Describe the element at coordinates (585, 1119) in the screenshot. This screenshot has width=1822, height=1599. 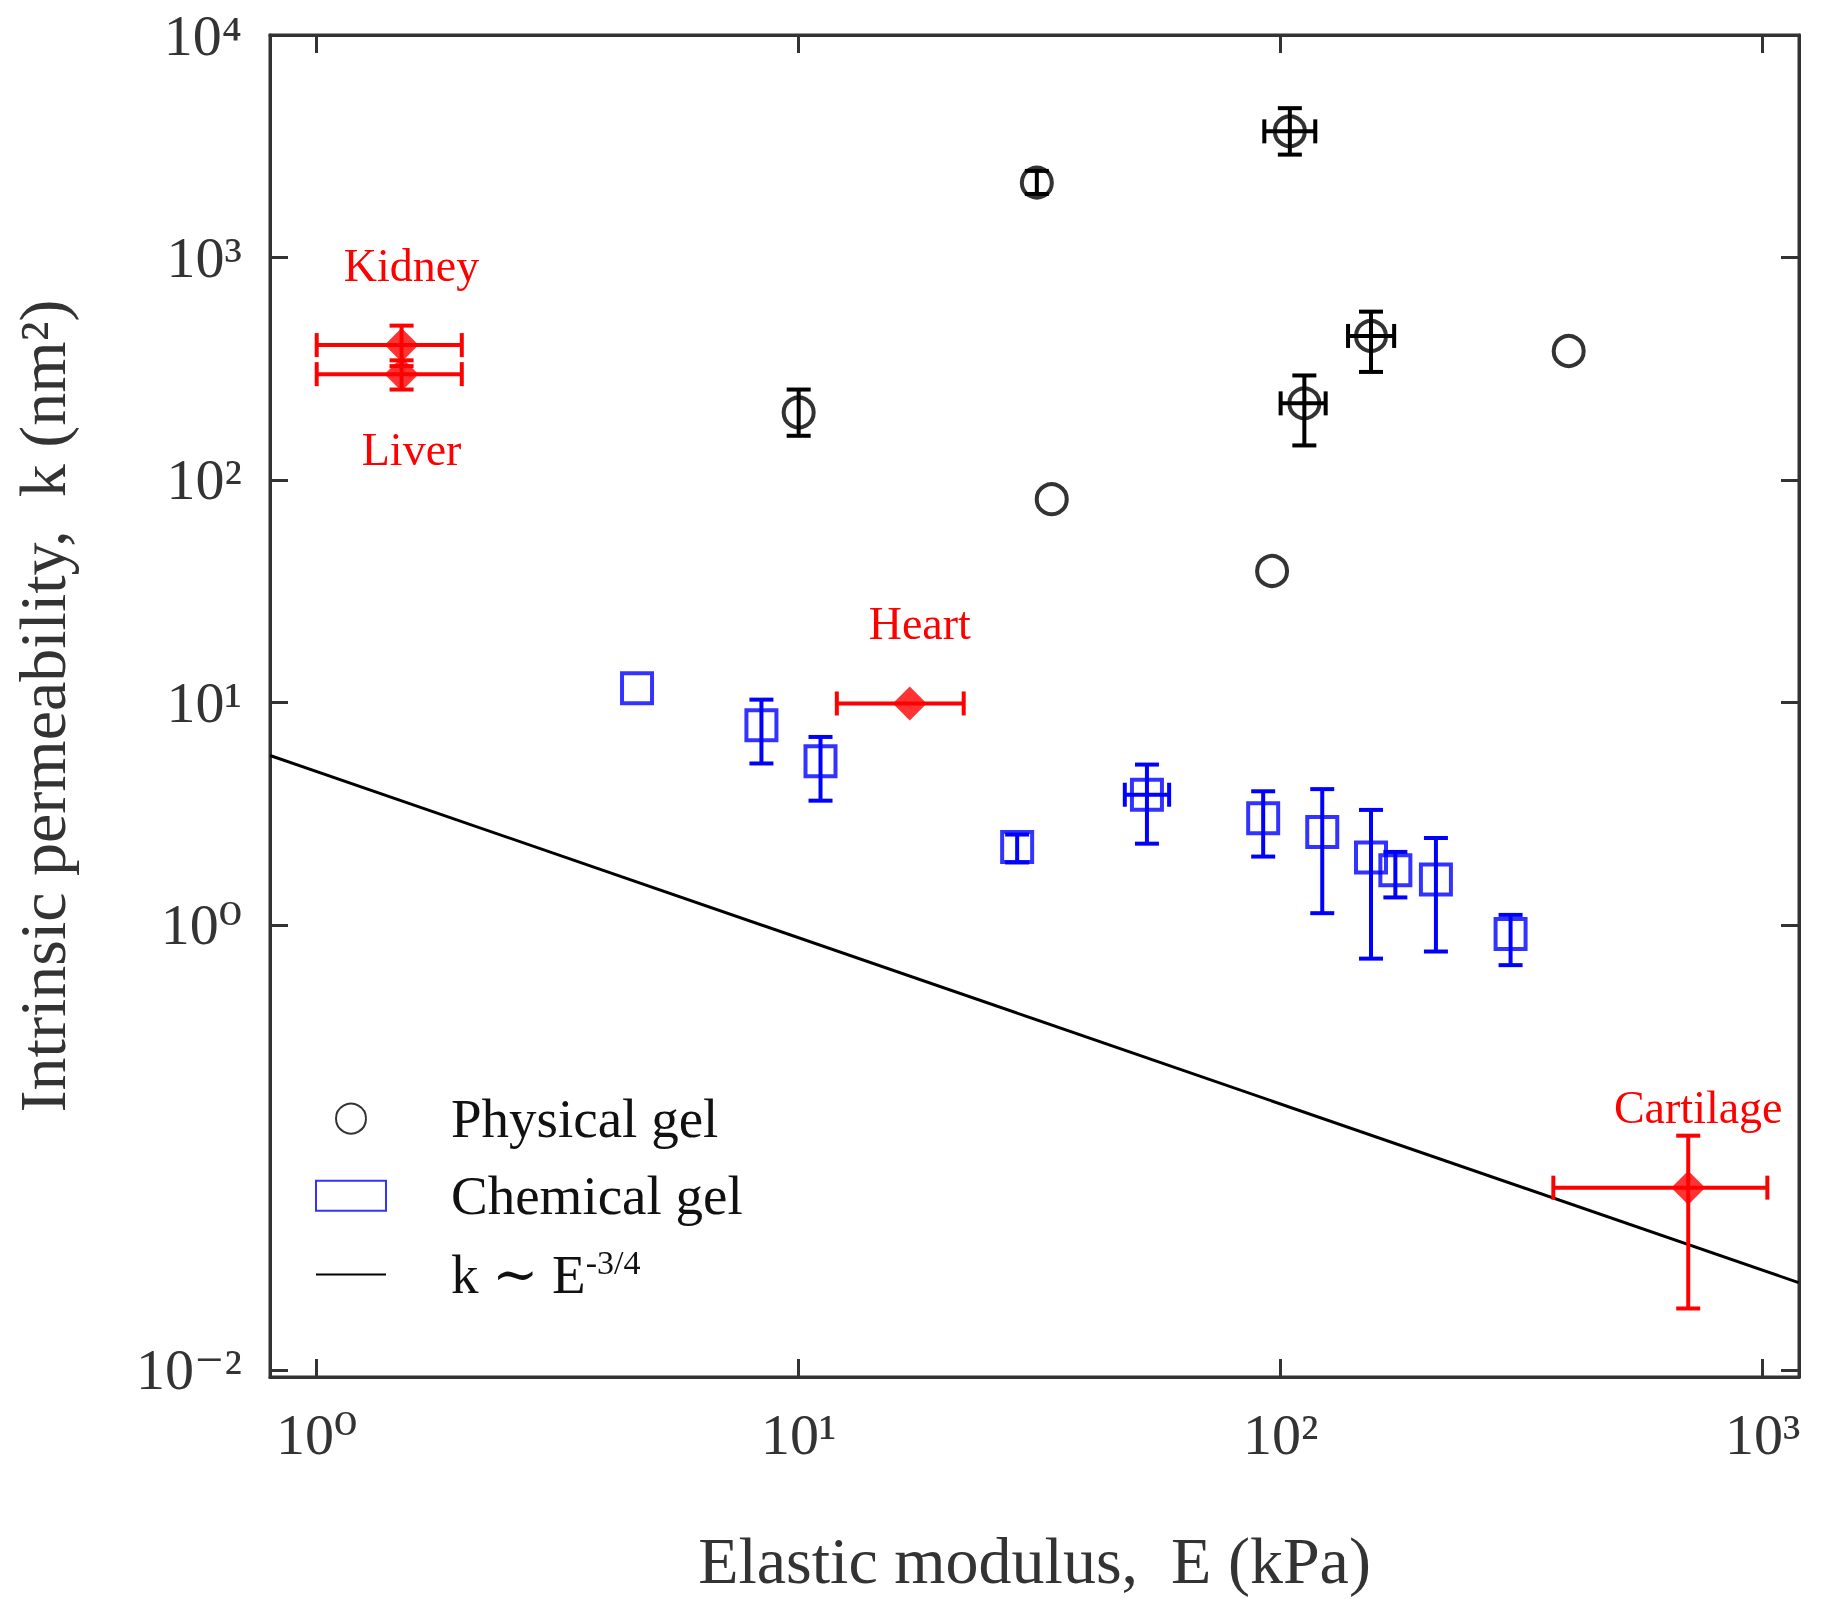
I see `legend-label: Physical gel` at that location.